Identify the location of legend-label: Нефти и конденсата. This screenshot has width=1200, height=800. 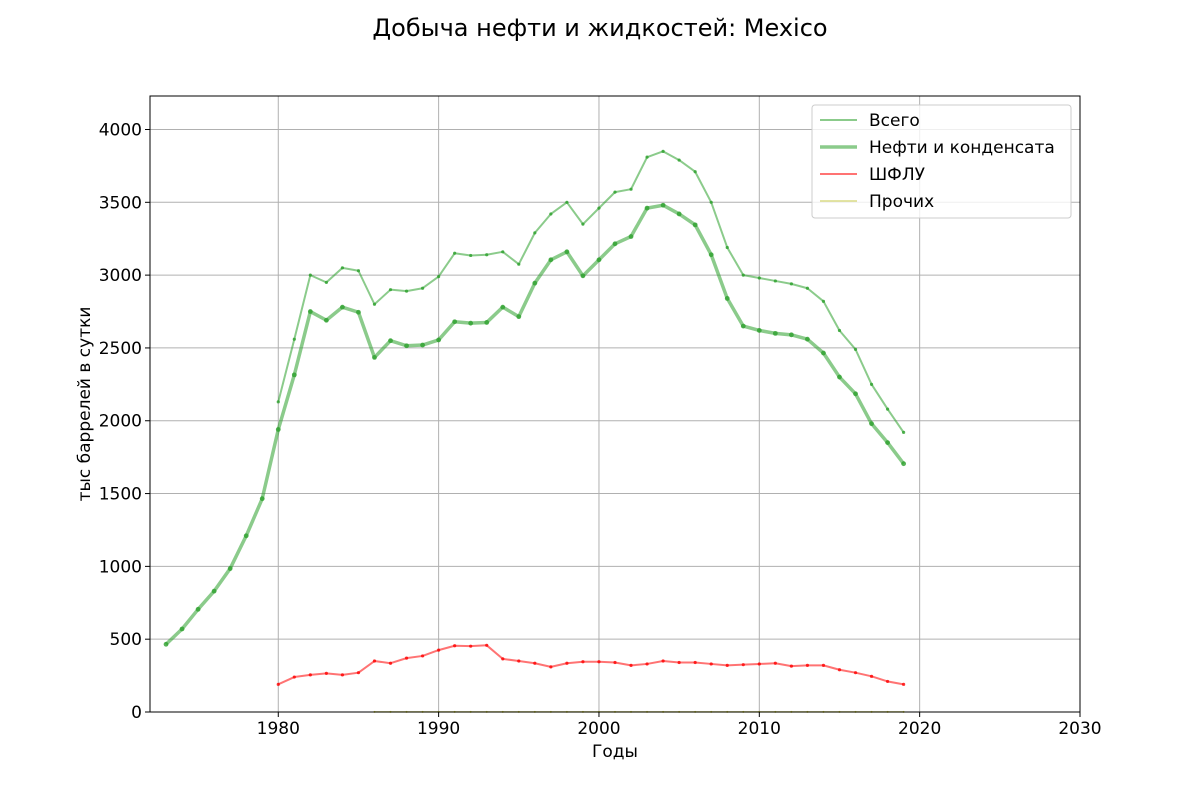
(962, 148).